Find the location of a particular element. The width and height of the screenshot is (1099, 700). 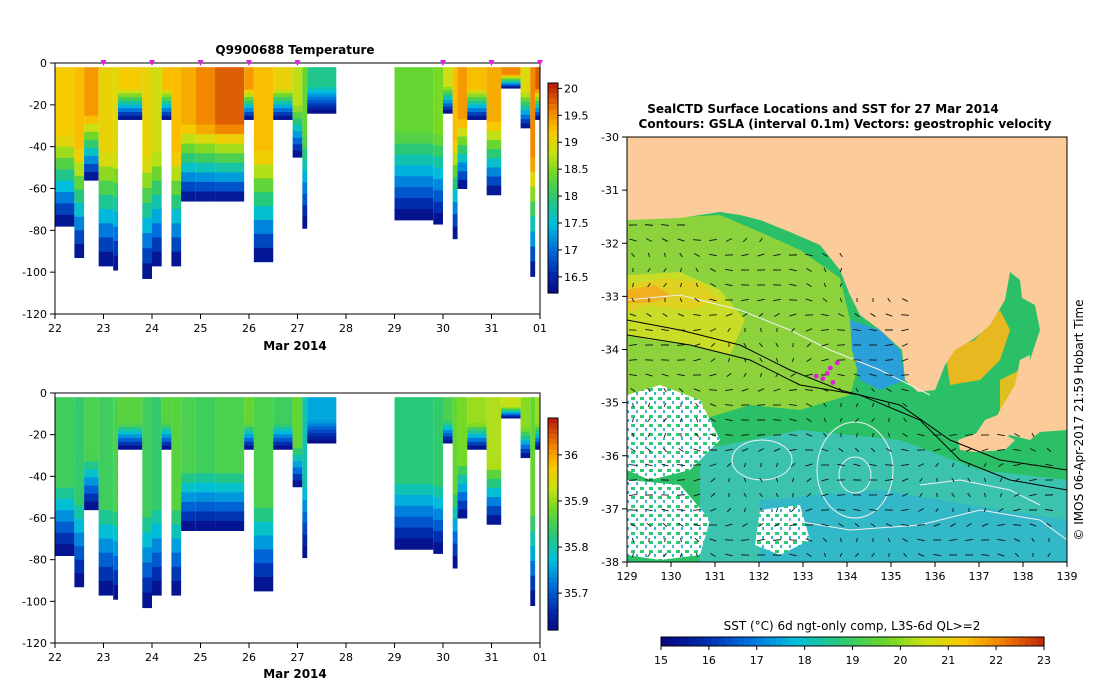

x-tick-label: 24 is located at coordinates (152, 657).